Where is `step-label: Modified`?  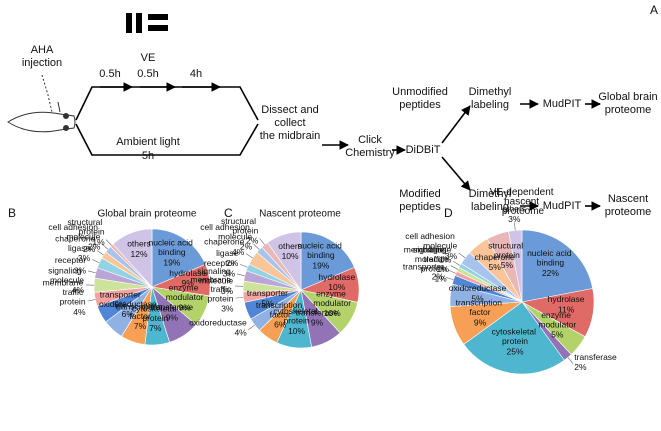 step-label: Modified is located at coordinates (420, 194).